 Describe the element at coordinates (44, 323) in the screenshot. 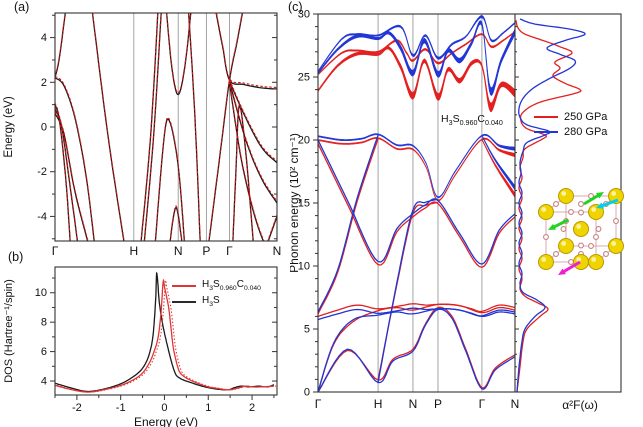

I see `svg-text: 8` at that location.